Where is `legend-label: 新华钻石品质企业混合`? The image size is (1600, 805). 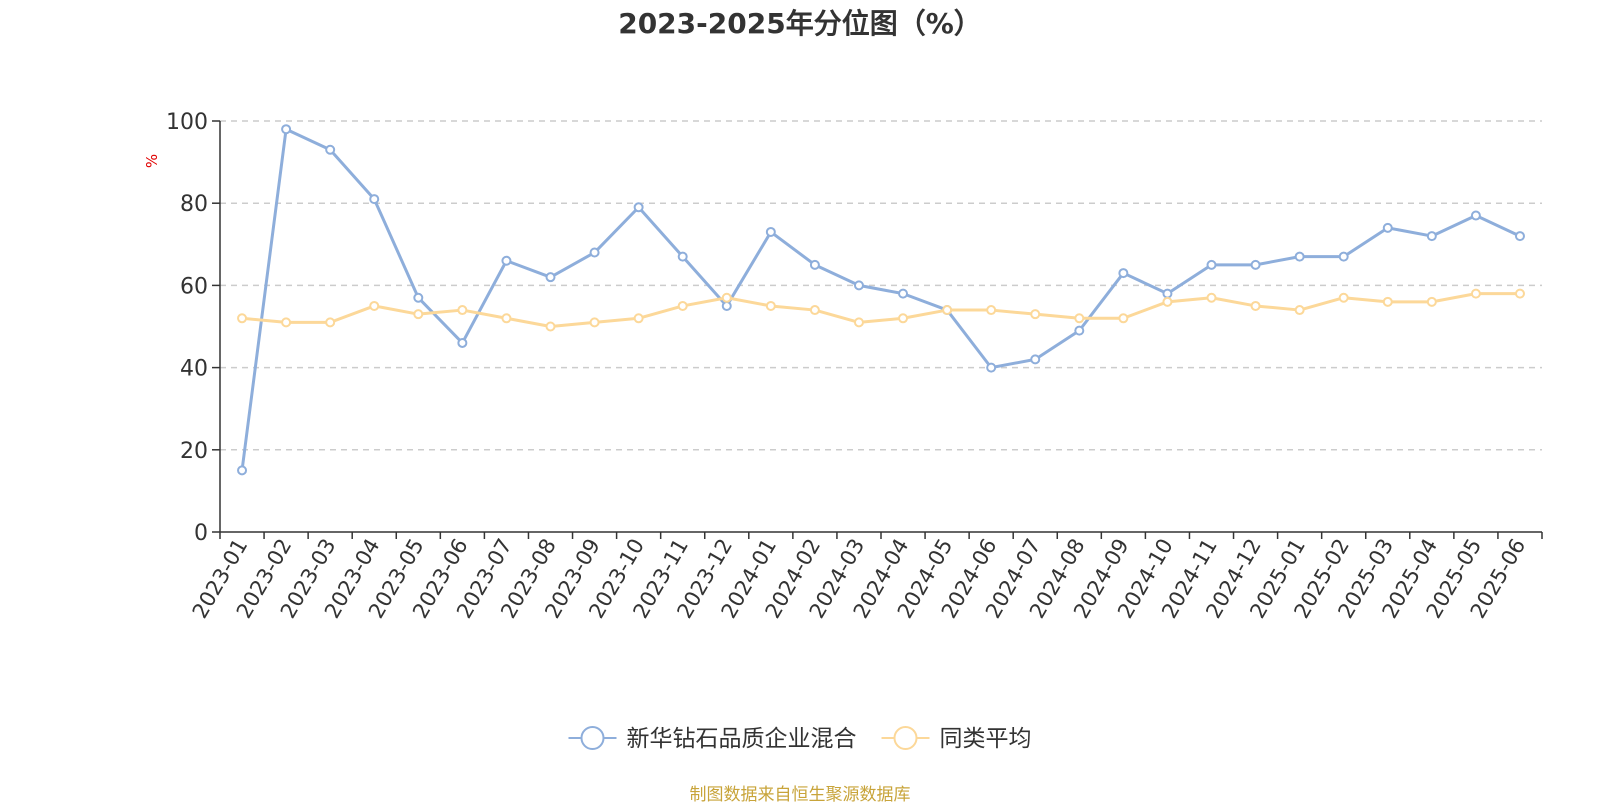 legend-label: 新华钻石品质企业混合 is located at coordinates (742, 739).